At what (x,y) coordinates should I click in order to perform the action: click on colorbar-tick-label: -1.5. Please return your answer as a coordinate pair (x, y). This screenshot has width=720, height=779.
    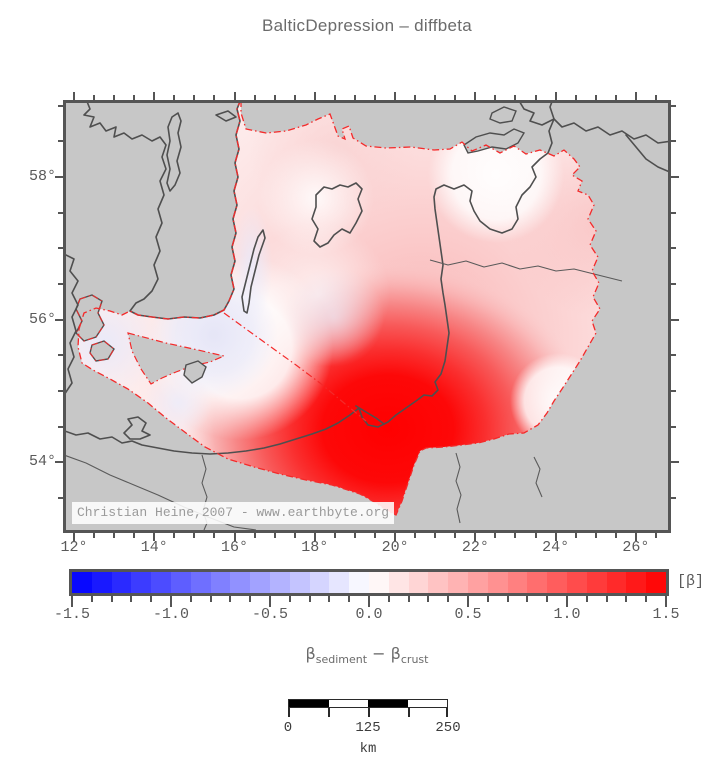
    Looking at the image, I should click on (72, 614).